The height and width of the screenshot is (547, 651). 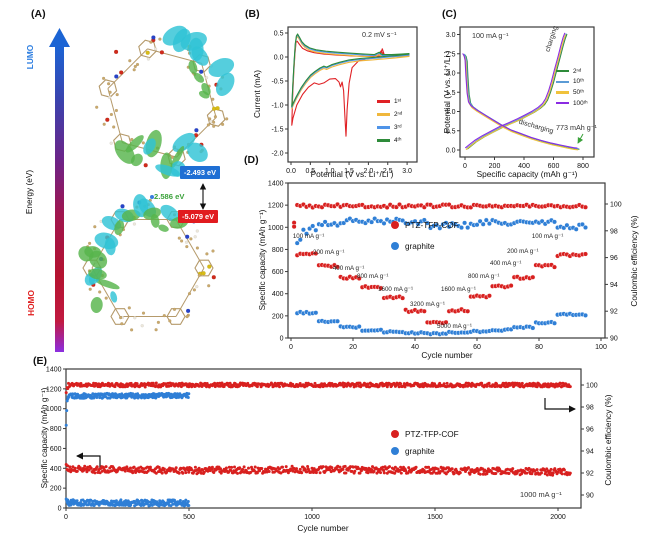 What do you see at coordinates (558, 517) in the screenshot?
I see `x-tick-label: 2000` at bounding box center [558, 517].